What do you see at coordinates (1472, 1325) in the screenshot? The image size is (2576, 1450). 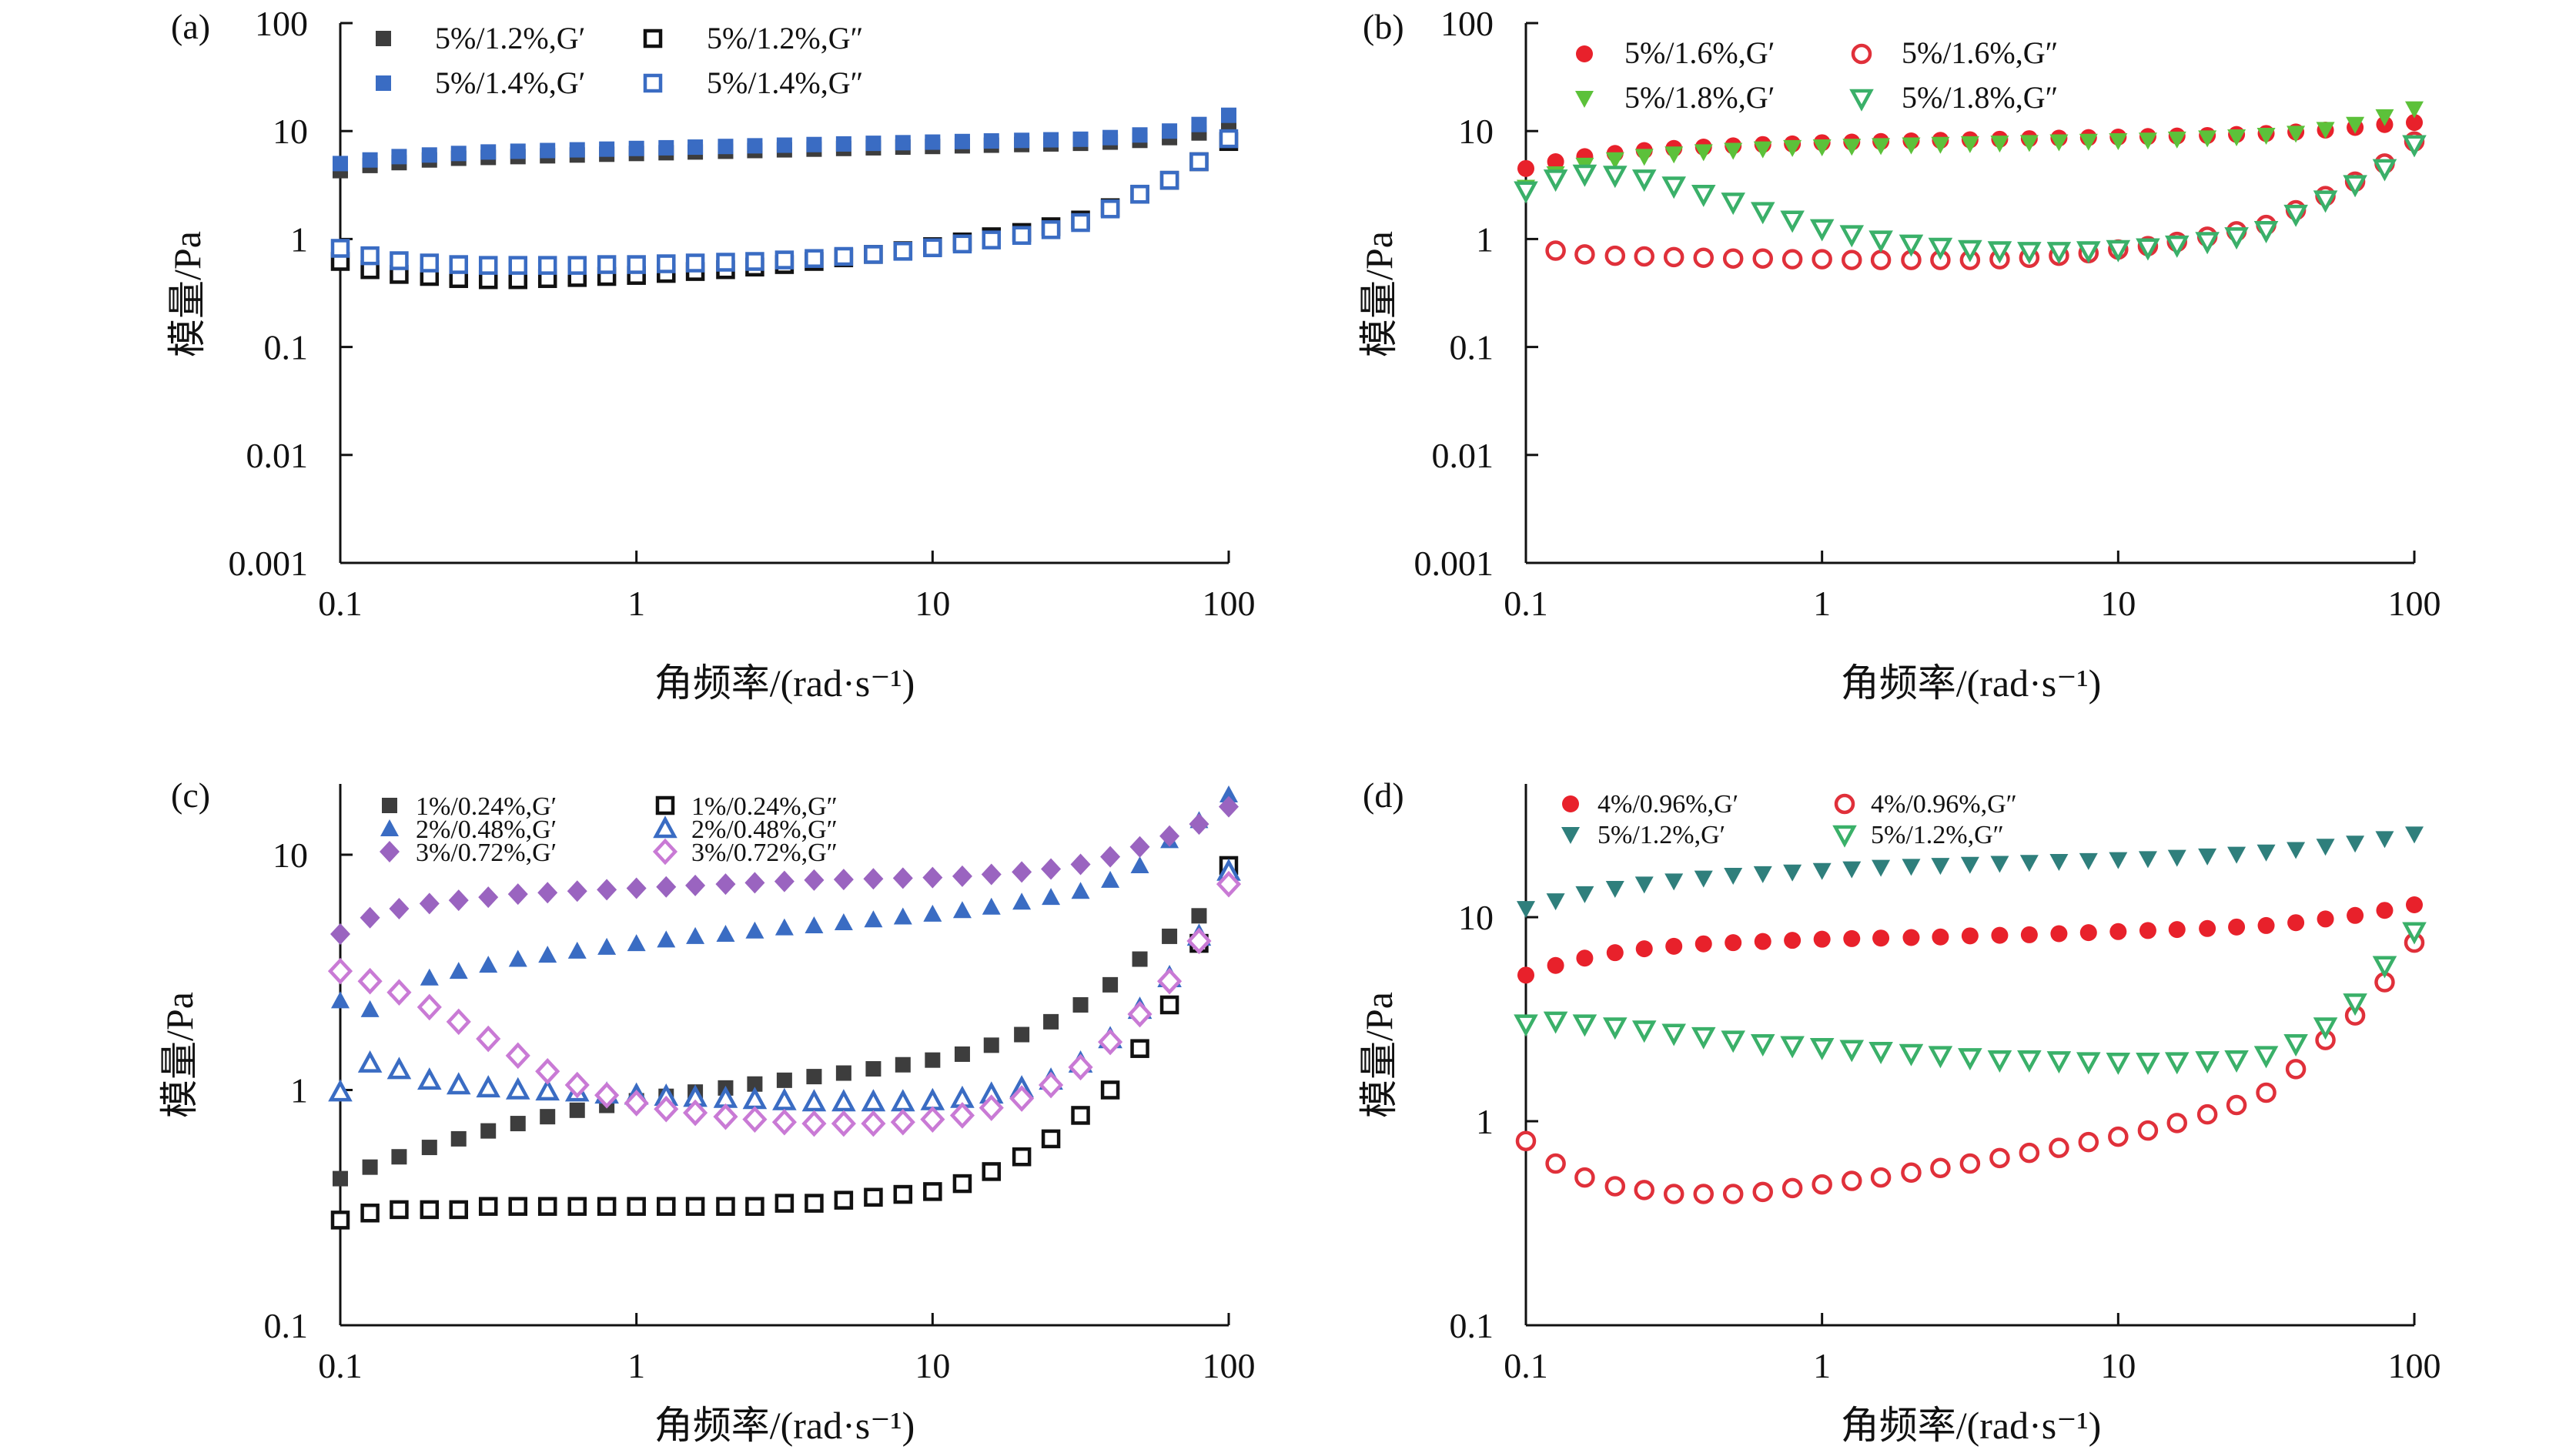 I see `y-tick-label-d-0: 0.1` at bounding box center [1472, 1325].